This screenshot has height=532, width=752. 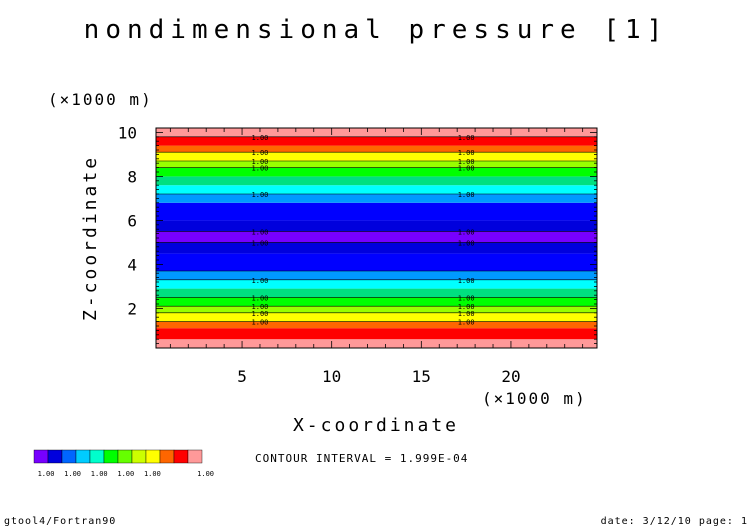 I want to click on x-tick-label: 15, so click(x=421, y=376).